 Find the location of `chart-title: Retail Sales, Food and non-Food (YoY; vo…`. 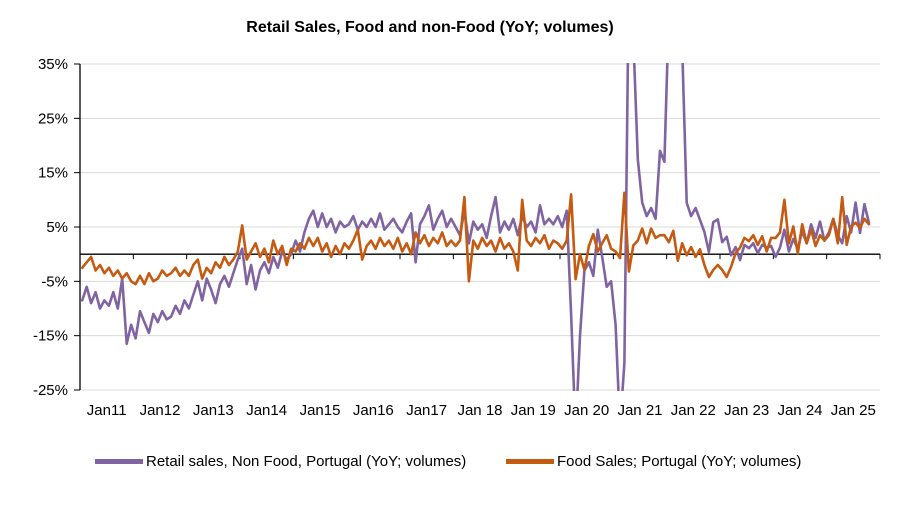

chart-title: Retail Sales, Food and non-Food (YoY; vo… is located at coordinates (430, 27).